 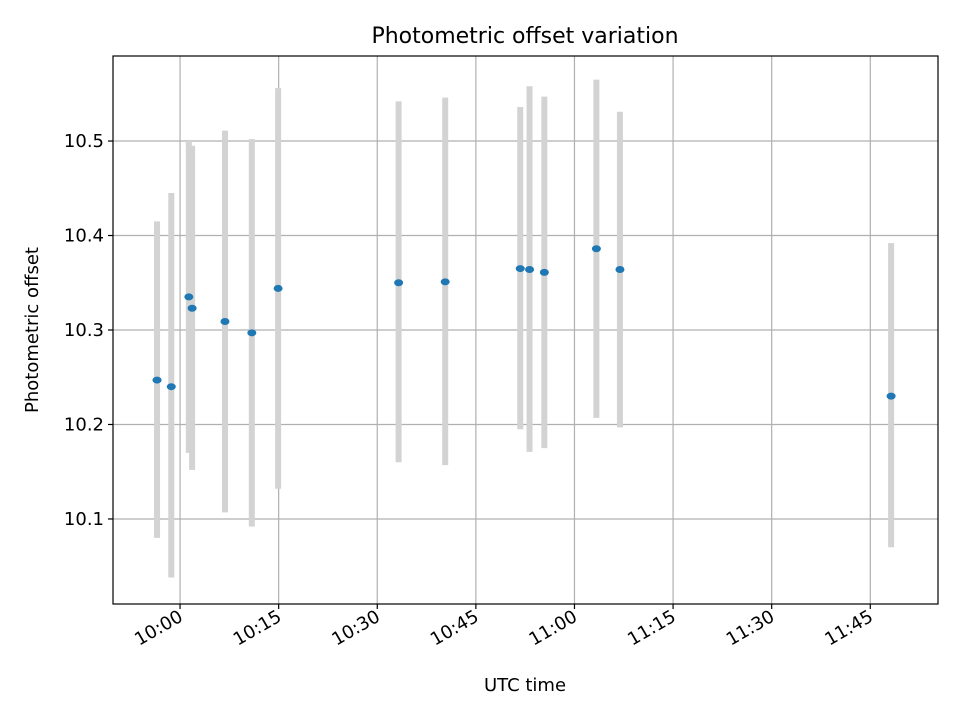 What do you see at coordinates (525, 685) in the screenshot?
I see `x-axis-label: UTC time` at bounding box center [525, 685].